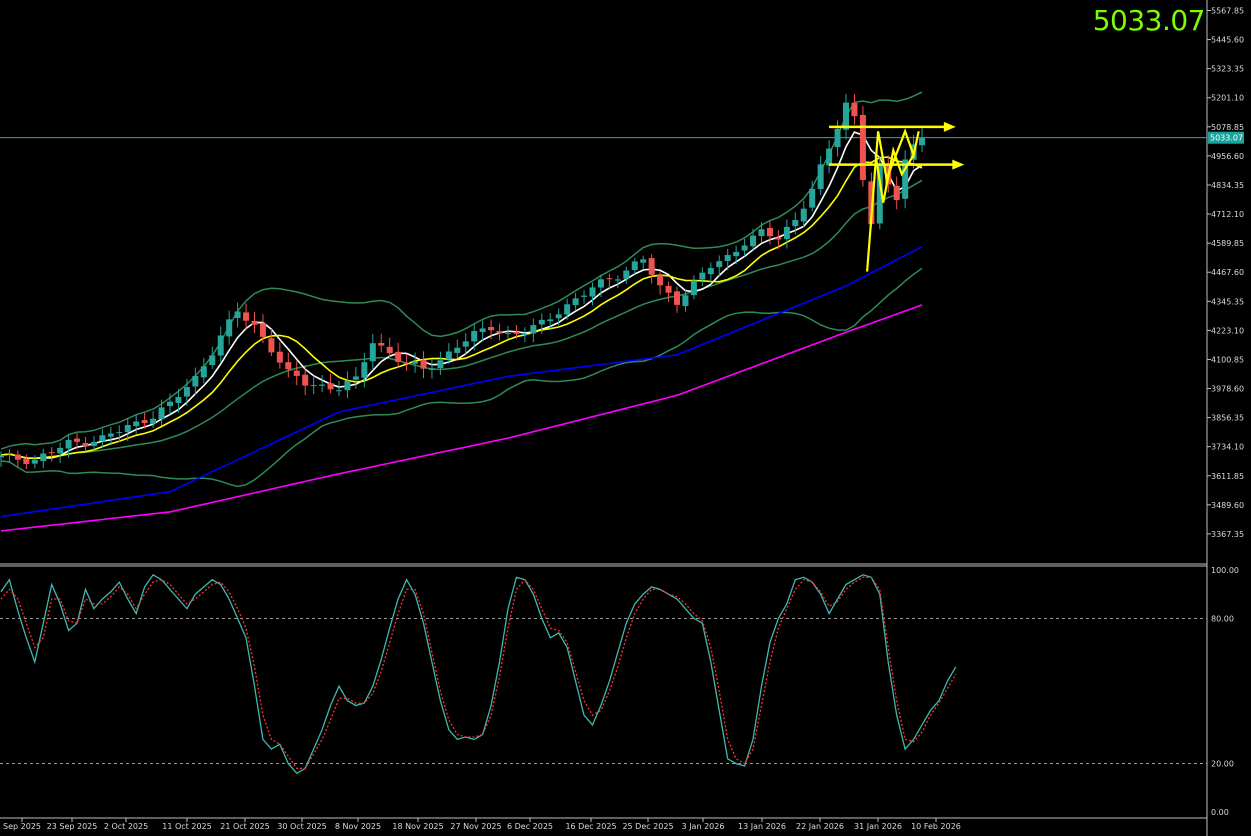 This screenshot has height=836, width=1251. Describe the element at coordinates (22, 826) in the screenshot. I see `time-tick-label: Sep 2025` at that location.